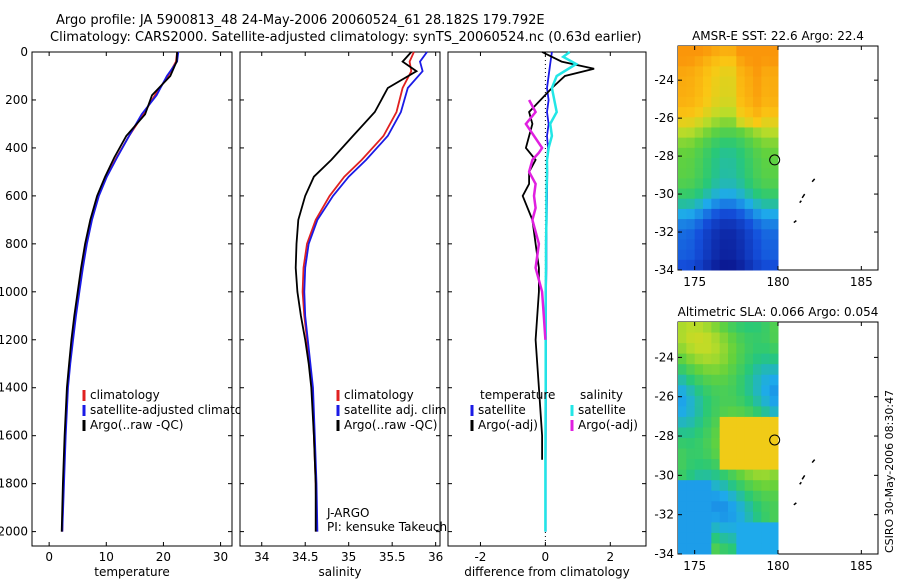 The width and height of the screenshot is (900, 580). Describe the element at coordinates (803, 477) in the screenshot. I see `sla-map-coast-fragment` at that location.